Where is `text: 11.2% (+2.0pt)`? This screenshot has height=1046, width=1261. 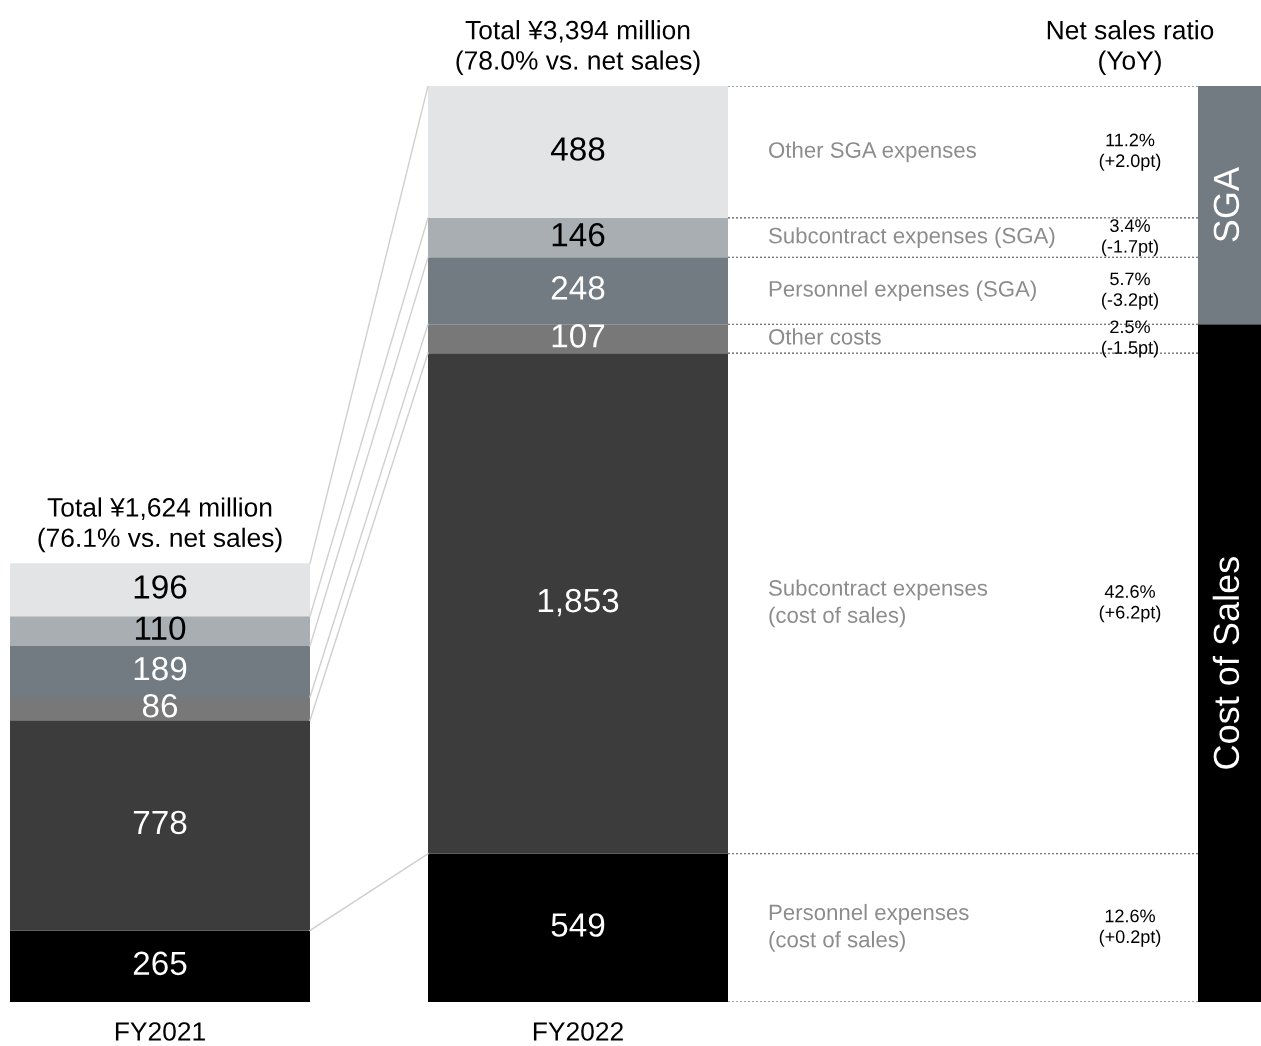 text: 11.2% (+2.0pt) is located at coordinates (1130, 152).